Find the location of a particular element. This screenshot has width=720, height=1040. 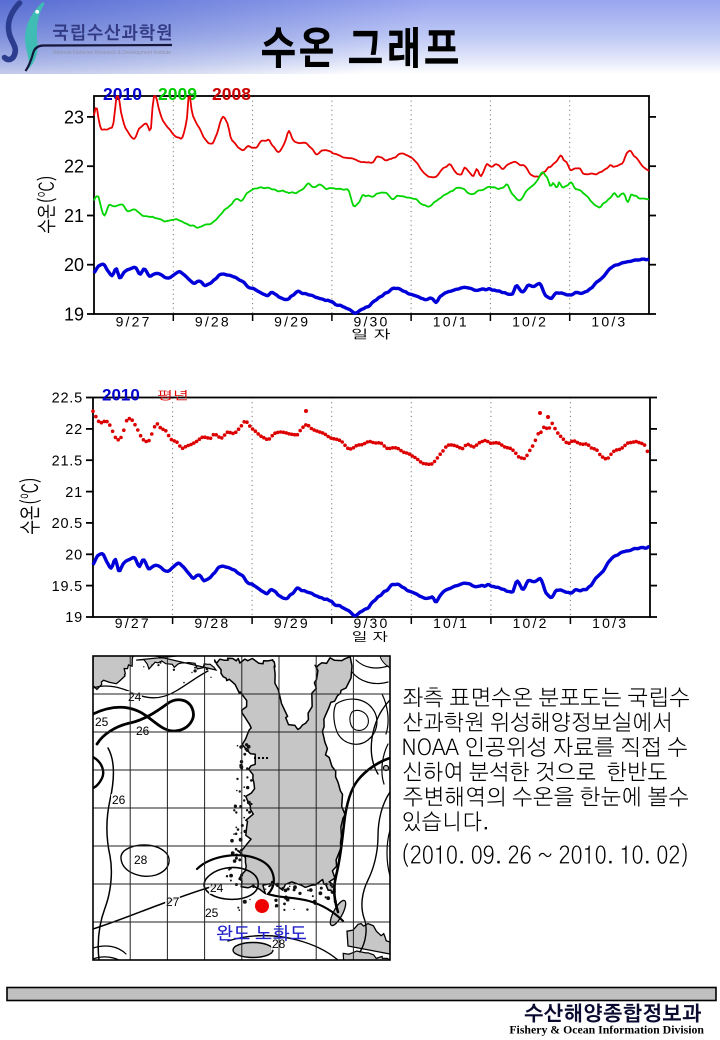

svg-text: 20.5 is located at coordinates (67, 524).